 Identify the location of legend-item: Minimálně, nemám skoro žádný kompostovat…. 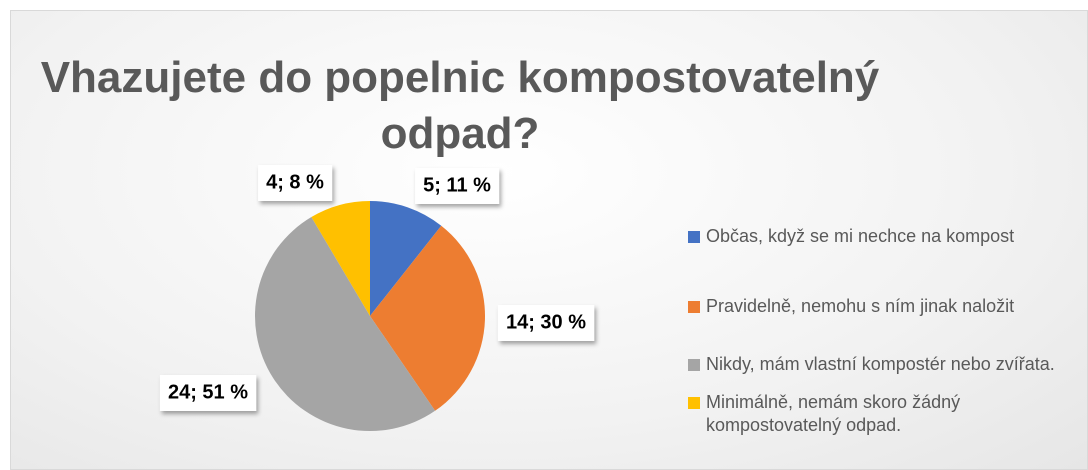
(878, 414).